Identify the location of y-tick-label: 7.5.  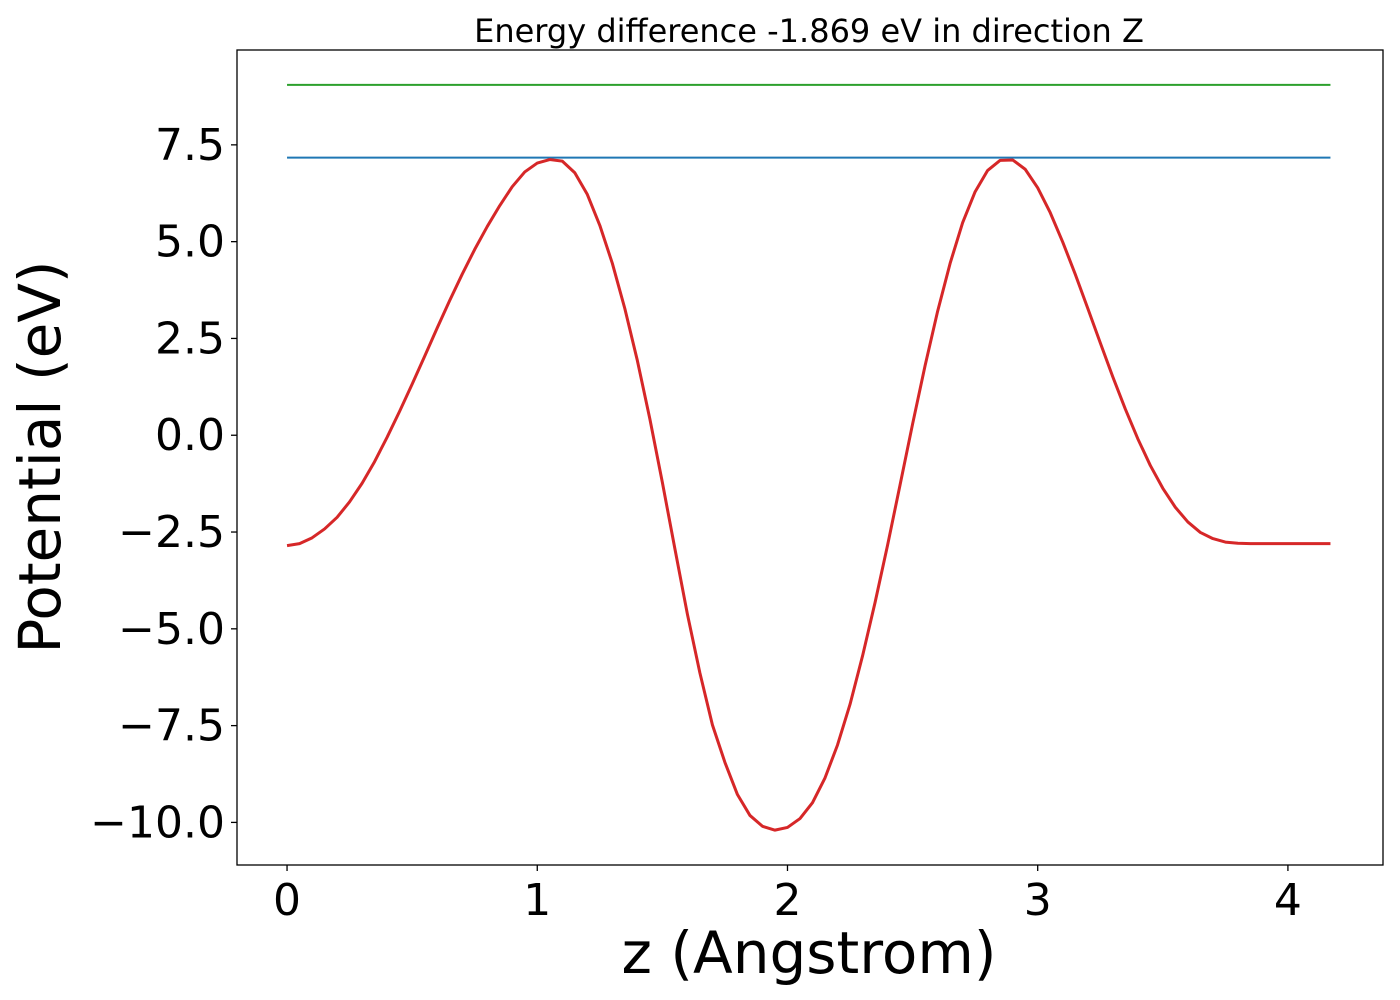
(190, 145).